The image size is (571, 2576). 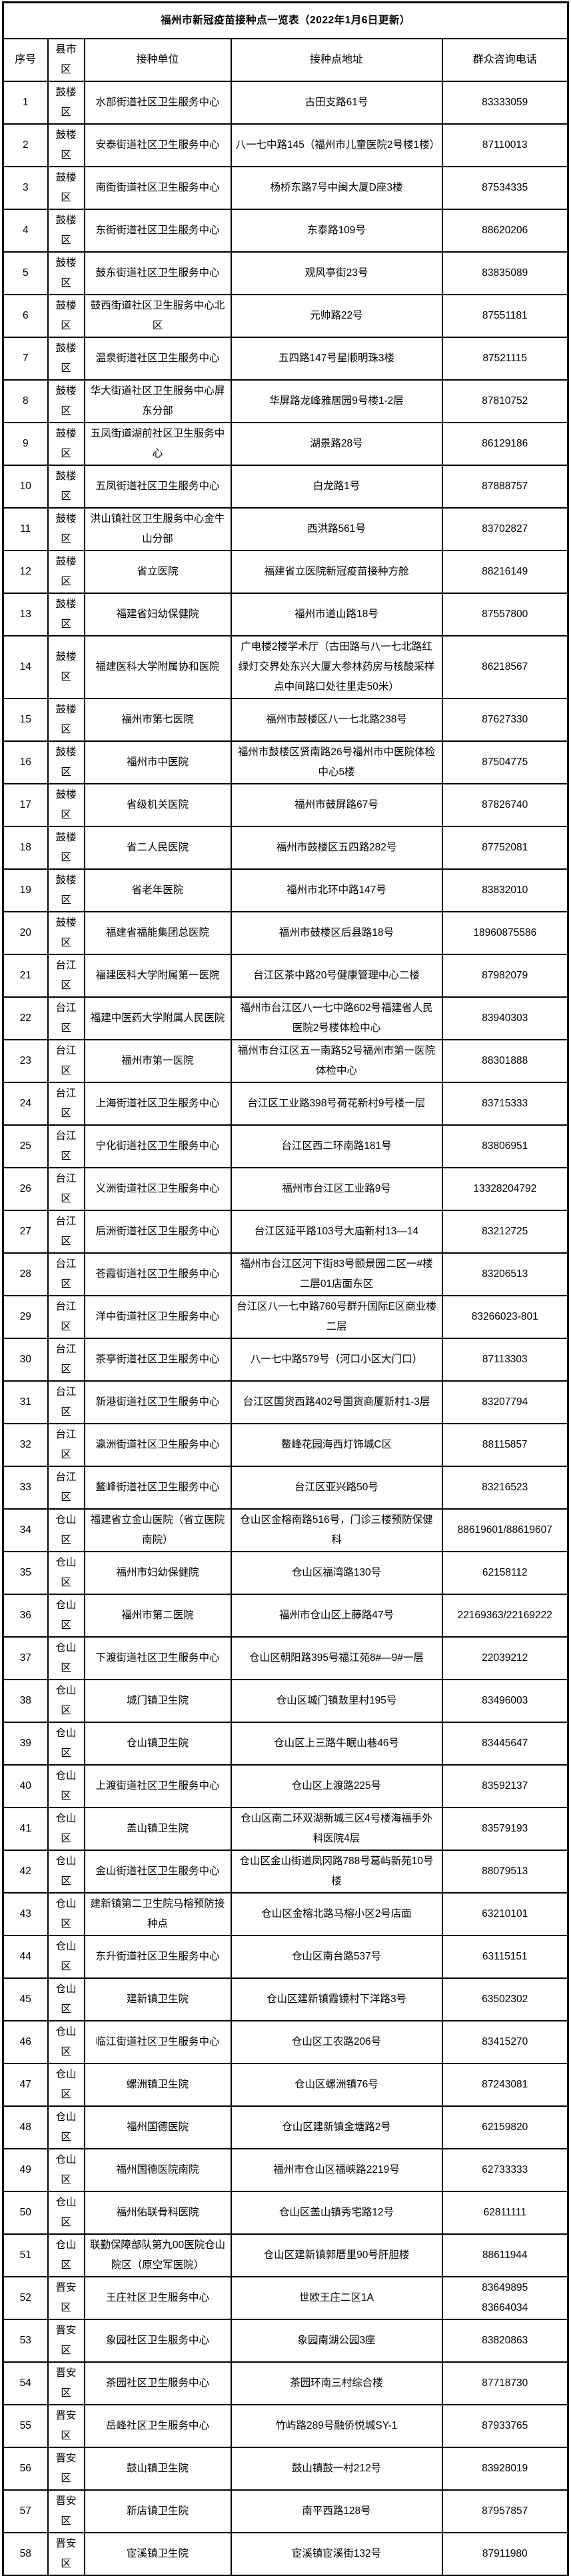 What do you see at coordinates (157, 1317) in the screenshot?
I see `cell-unit: 洋中街道社区卫生服务中心` at bounding box center [157, 1317].